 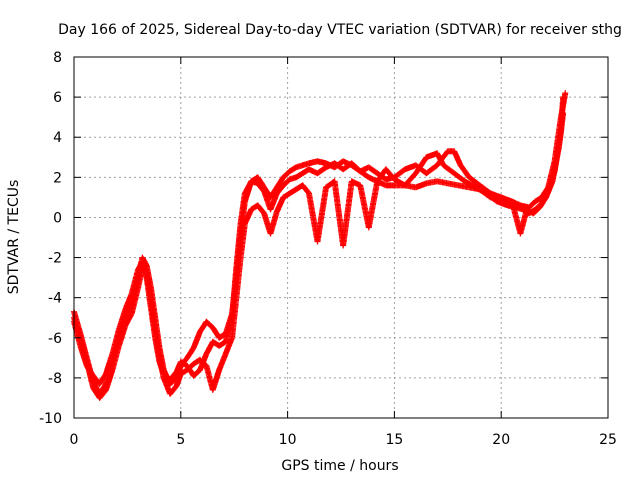 What do you see at coordinates (288, 440) in the screenshot?
I see `x-tick-label: 10` at bounding box center [288, 440].